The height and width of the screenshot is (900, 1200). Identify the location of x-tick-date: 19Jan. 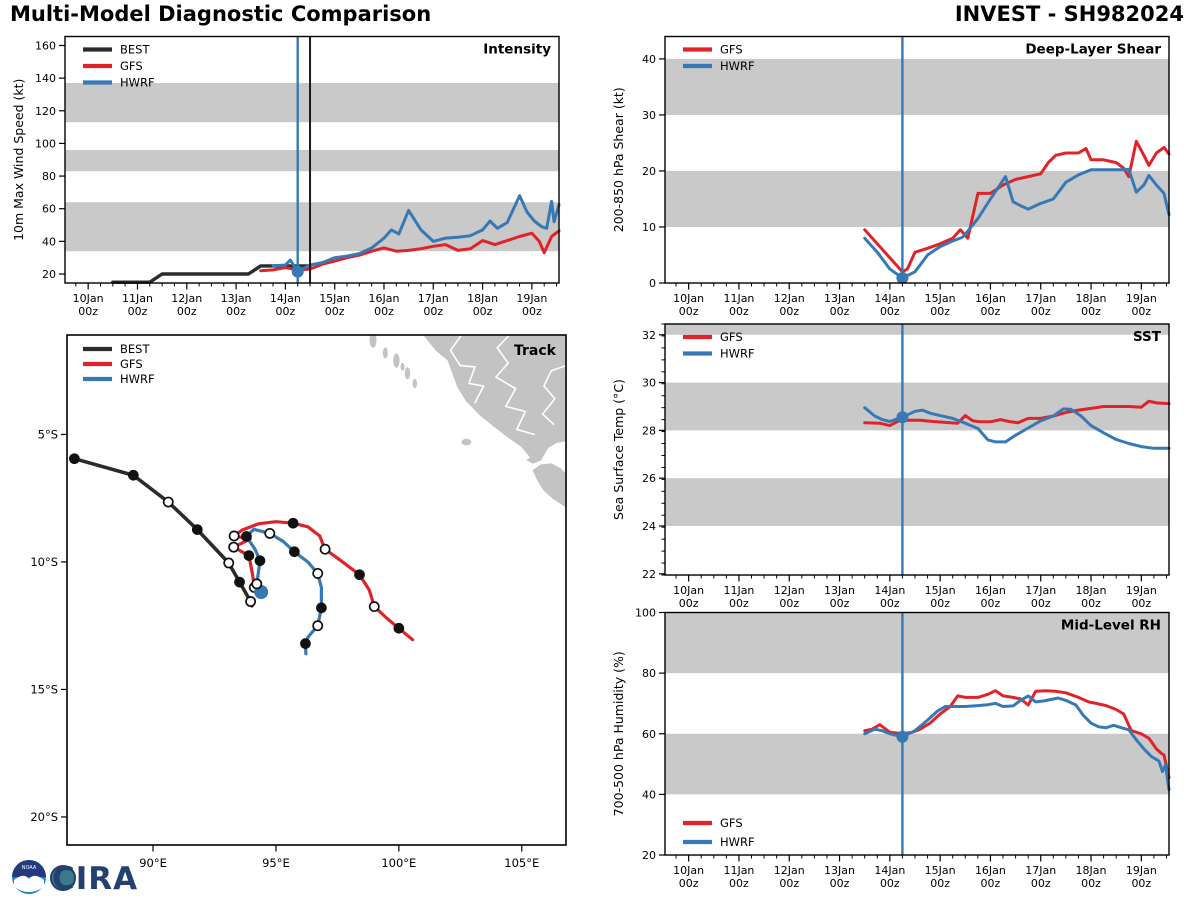
(1141, 870).